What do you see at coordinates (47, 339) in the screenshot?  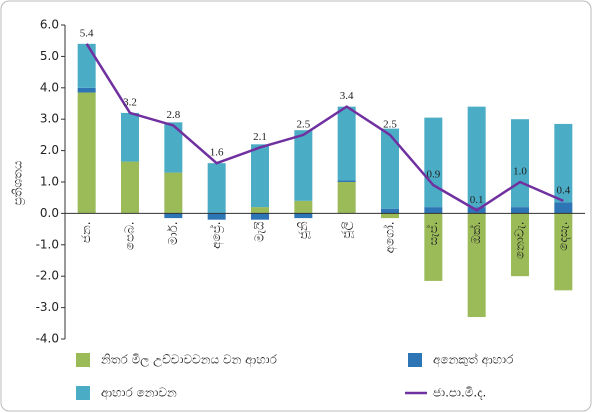 I see `y-tick-label: -4.0` at bounding box center [47, 339].